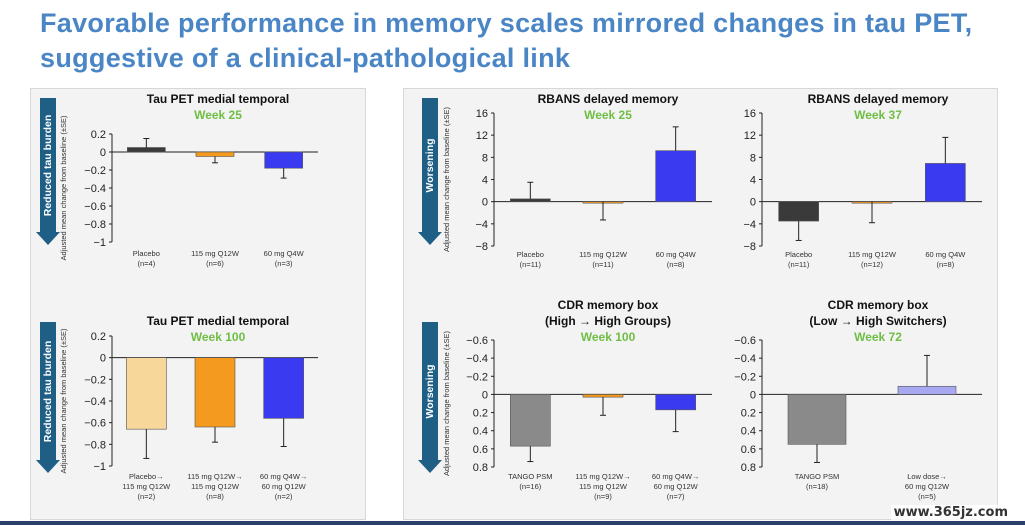 The width and height of the screenshot is (1025, 530). I want to click on category-label: (n=16), so click(530, 486).